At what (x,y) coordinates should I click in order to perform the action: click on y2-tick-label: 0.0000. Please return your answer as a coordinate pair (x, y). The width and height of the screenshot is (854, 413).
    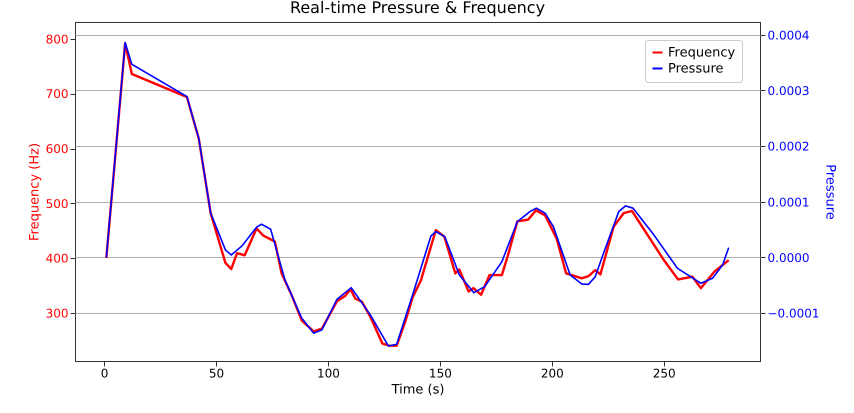
    Looking at the image, I should click on (789, 257).